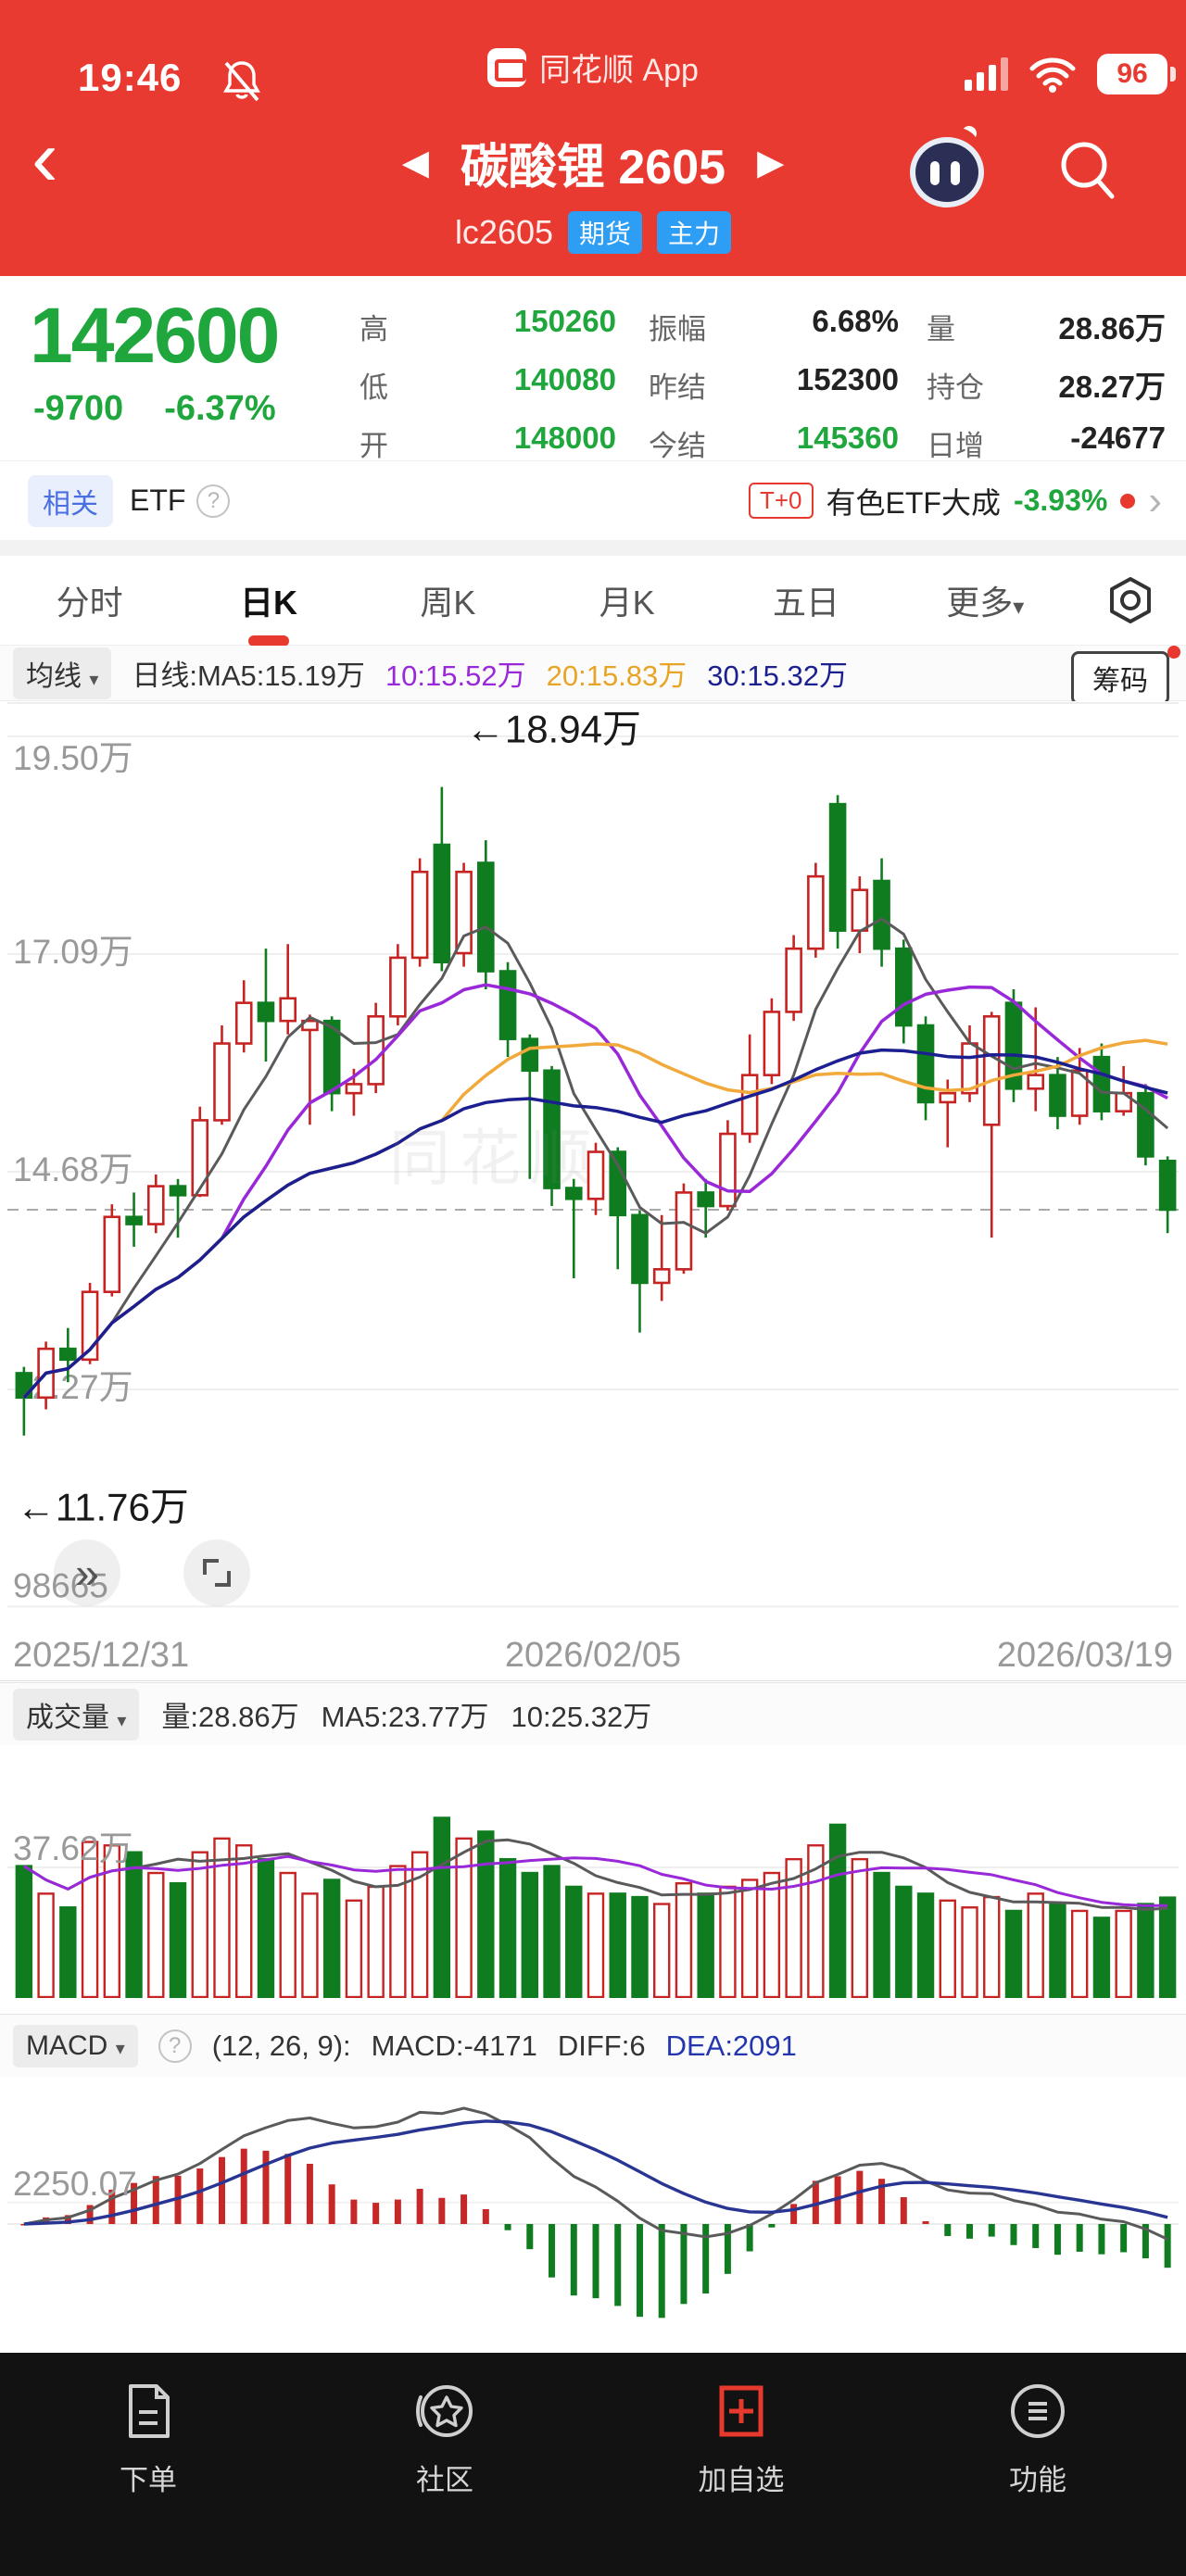  What do you see at coordinates (268, 600) in the screenshot?
I see `tab-daily-k: 日K` at bounding box center [268, 600].